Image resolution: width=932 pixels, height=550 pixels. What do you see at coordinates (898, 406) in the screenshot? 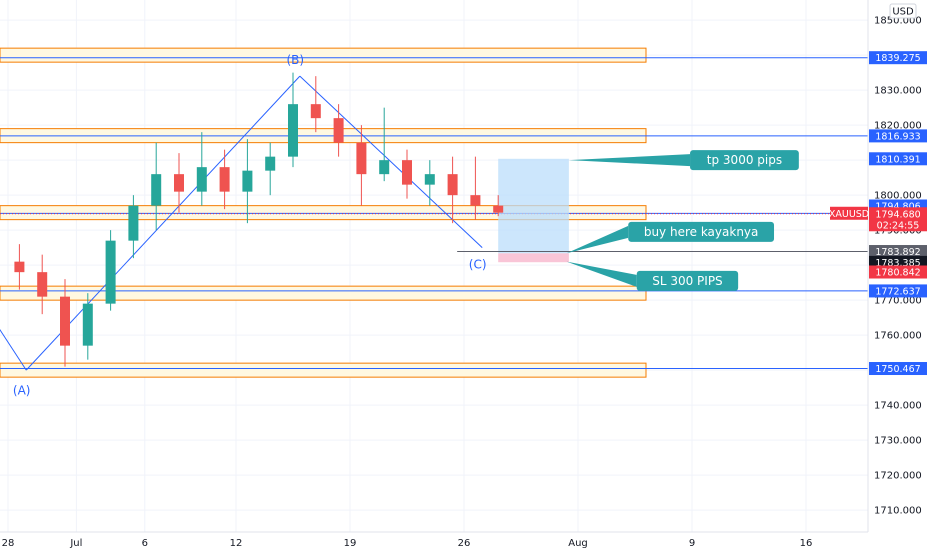
I see `y-tick-label: 1740.000` at bounding box center [898, 406].